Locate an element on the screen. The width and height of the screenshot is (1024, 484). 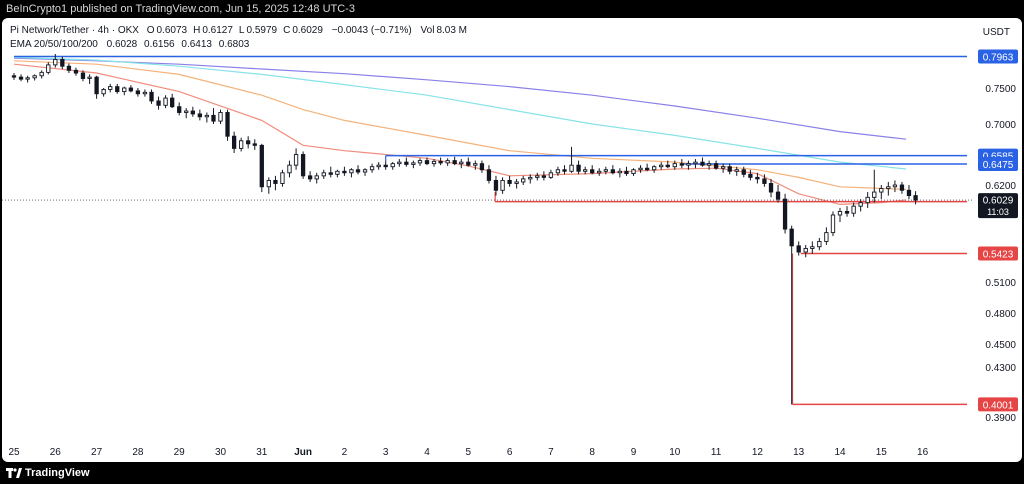
resistance-level-badge is located at coordinates (998, 56).